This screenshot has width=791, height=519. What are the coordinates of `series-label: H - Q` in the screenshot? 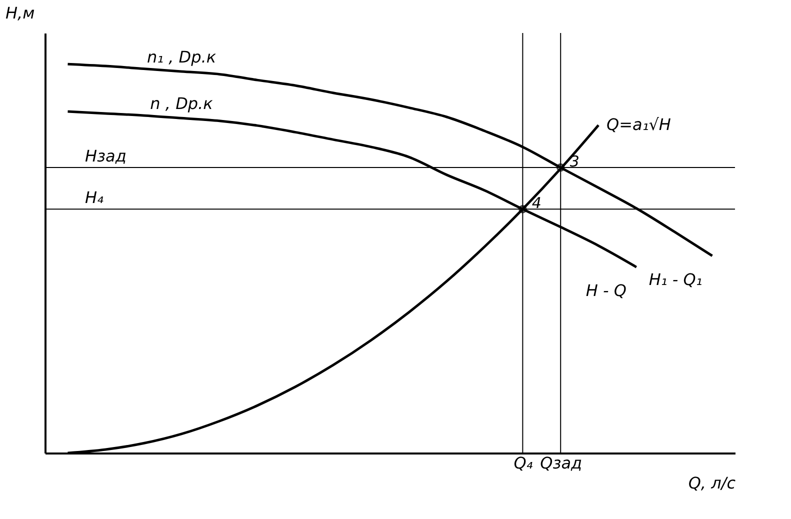 It's located at (606, 290).